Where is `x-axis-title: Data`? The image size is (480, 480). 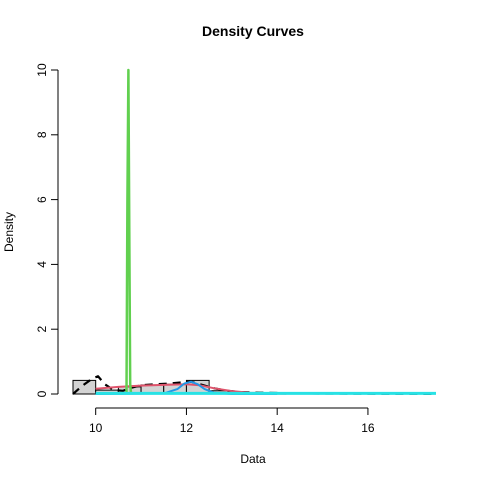 x-axis-title: Data is located at coordinates (253, 459).